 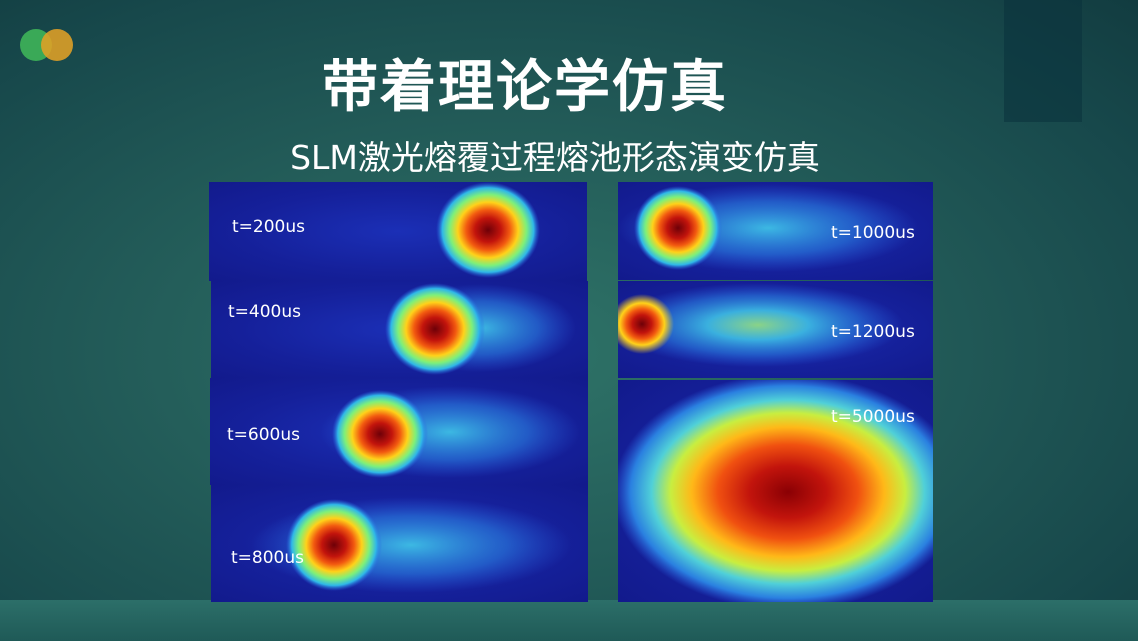 I want to click on simulation-panel-800us: t=800us, so click(x=399, y=543).